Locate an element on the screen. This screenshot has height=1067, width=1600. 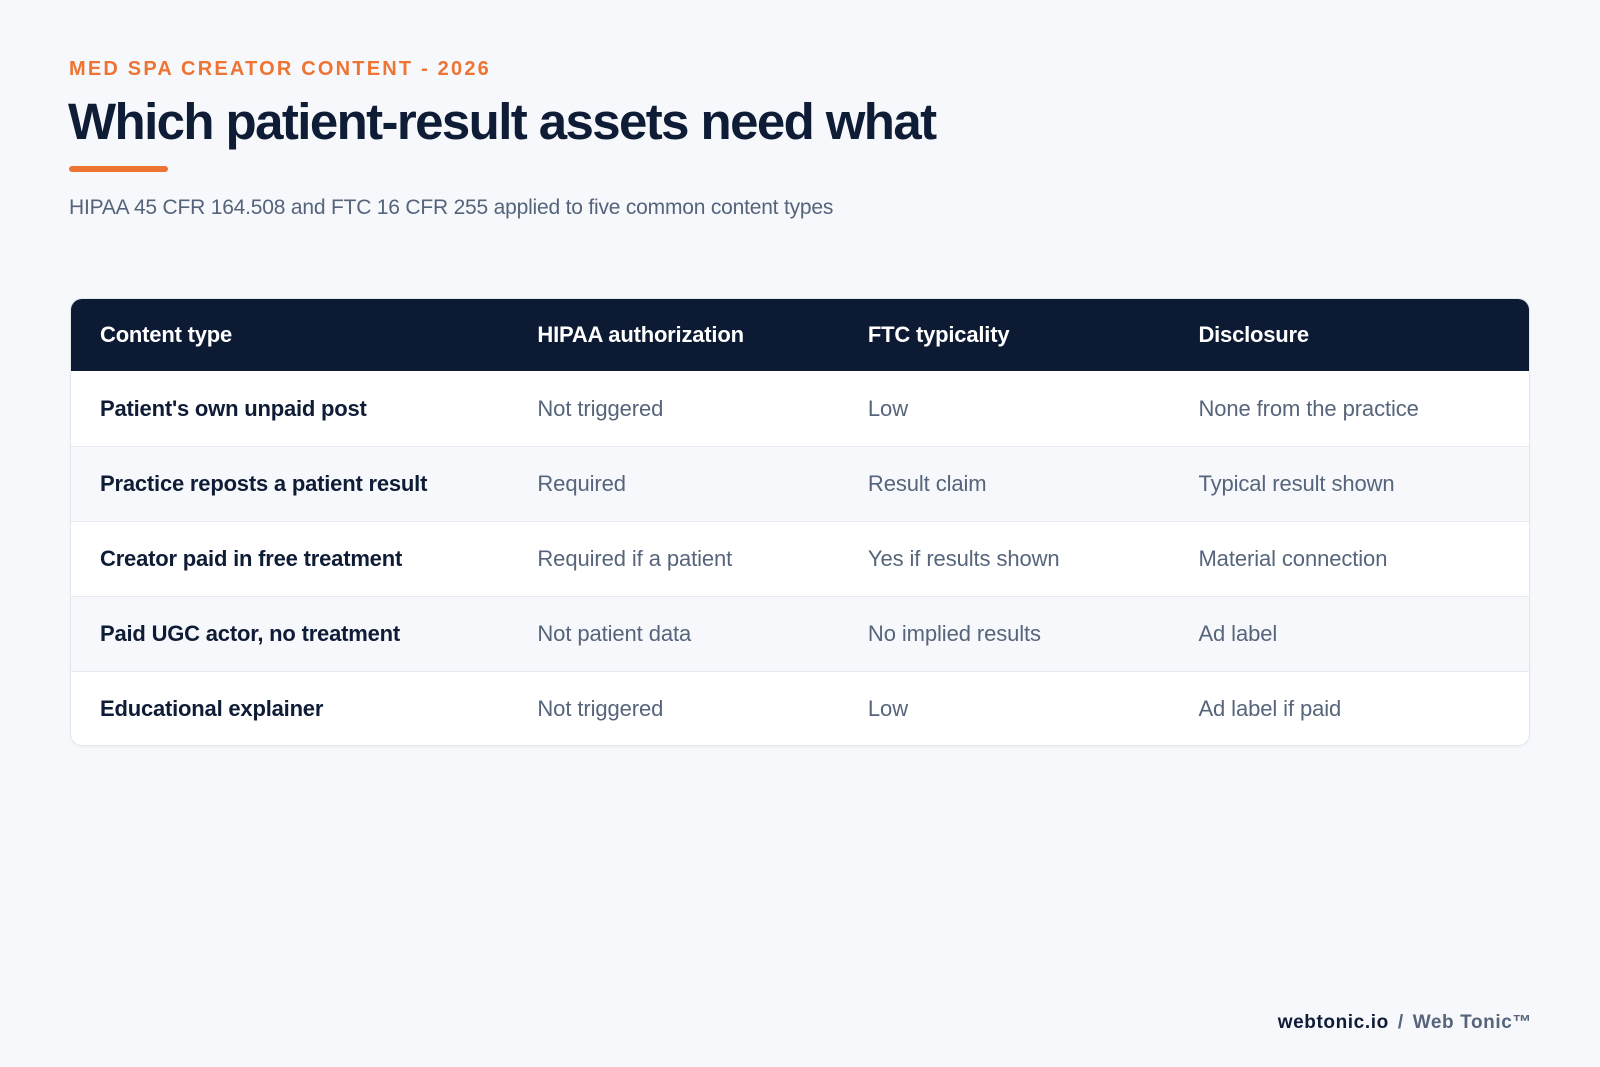
cell-disclosure: Typical result shown is located at coordinates (1296, 483).